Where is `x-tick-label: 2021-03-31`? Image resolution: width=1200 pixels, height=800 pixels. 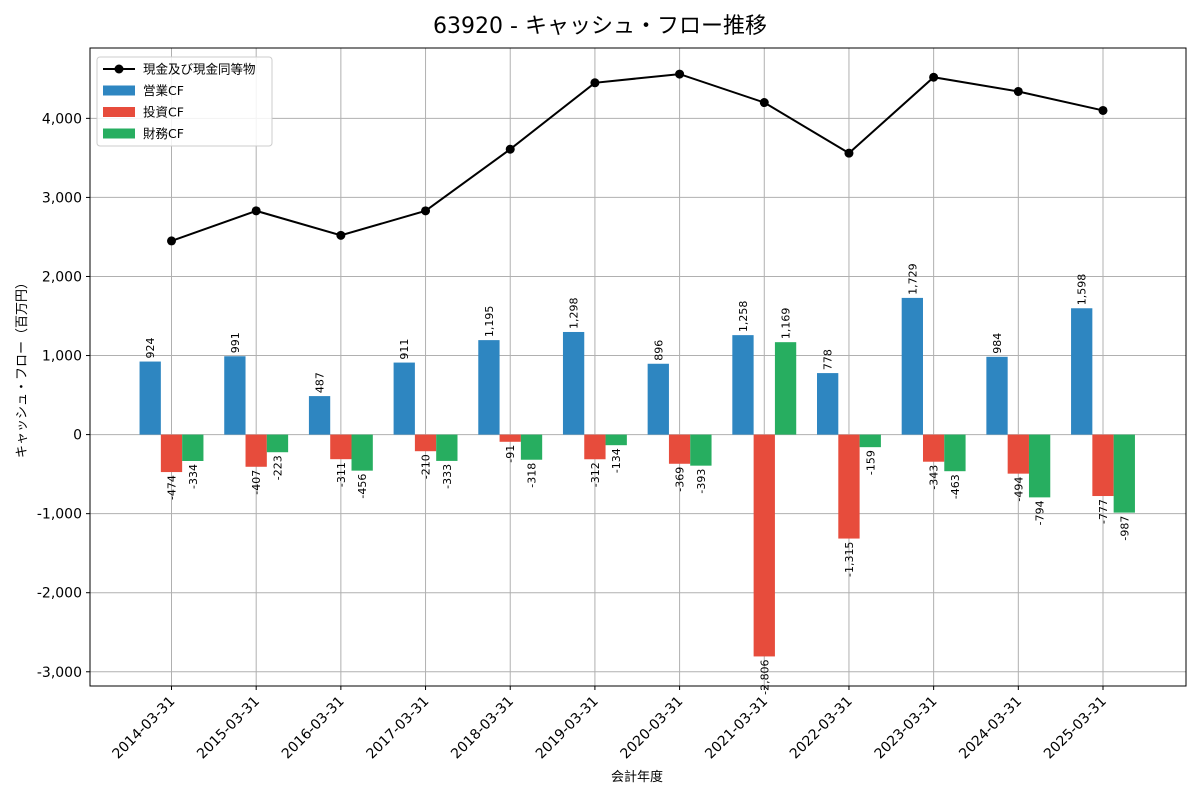 x-tick-label: 2021-03-31 is located at coordinates (736, 728).